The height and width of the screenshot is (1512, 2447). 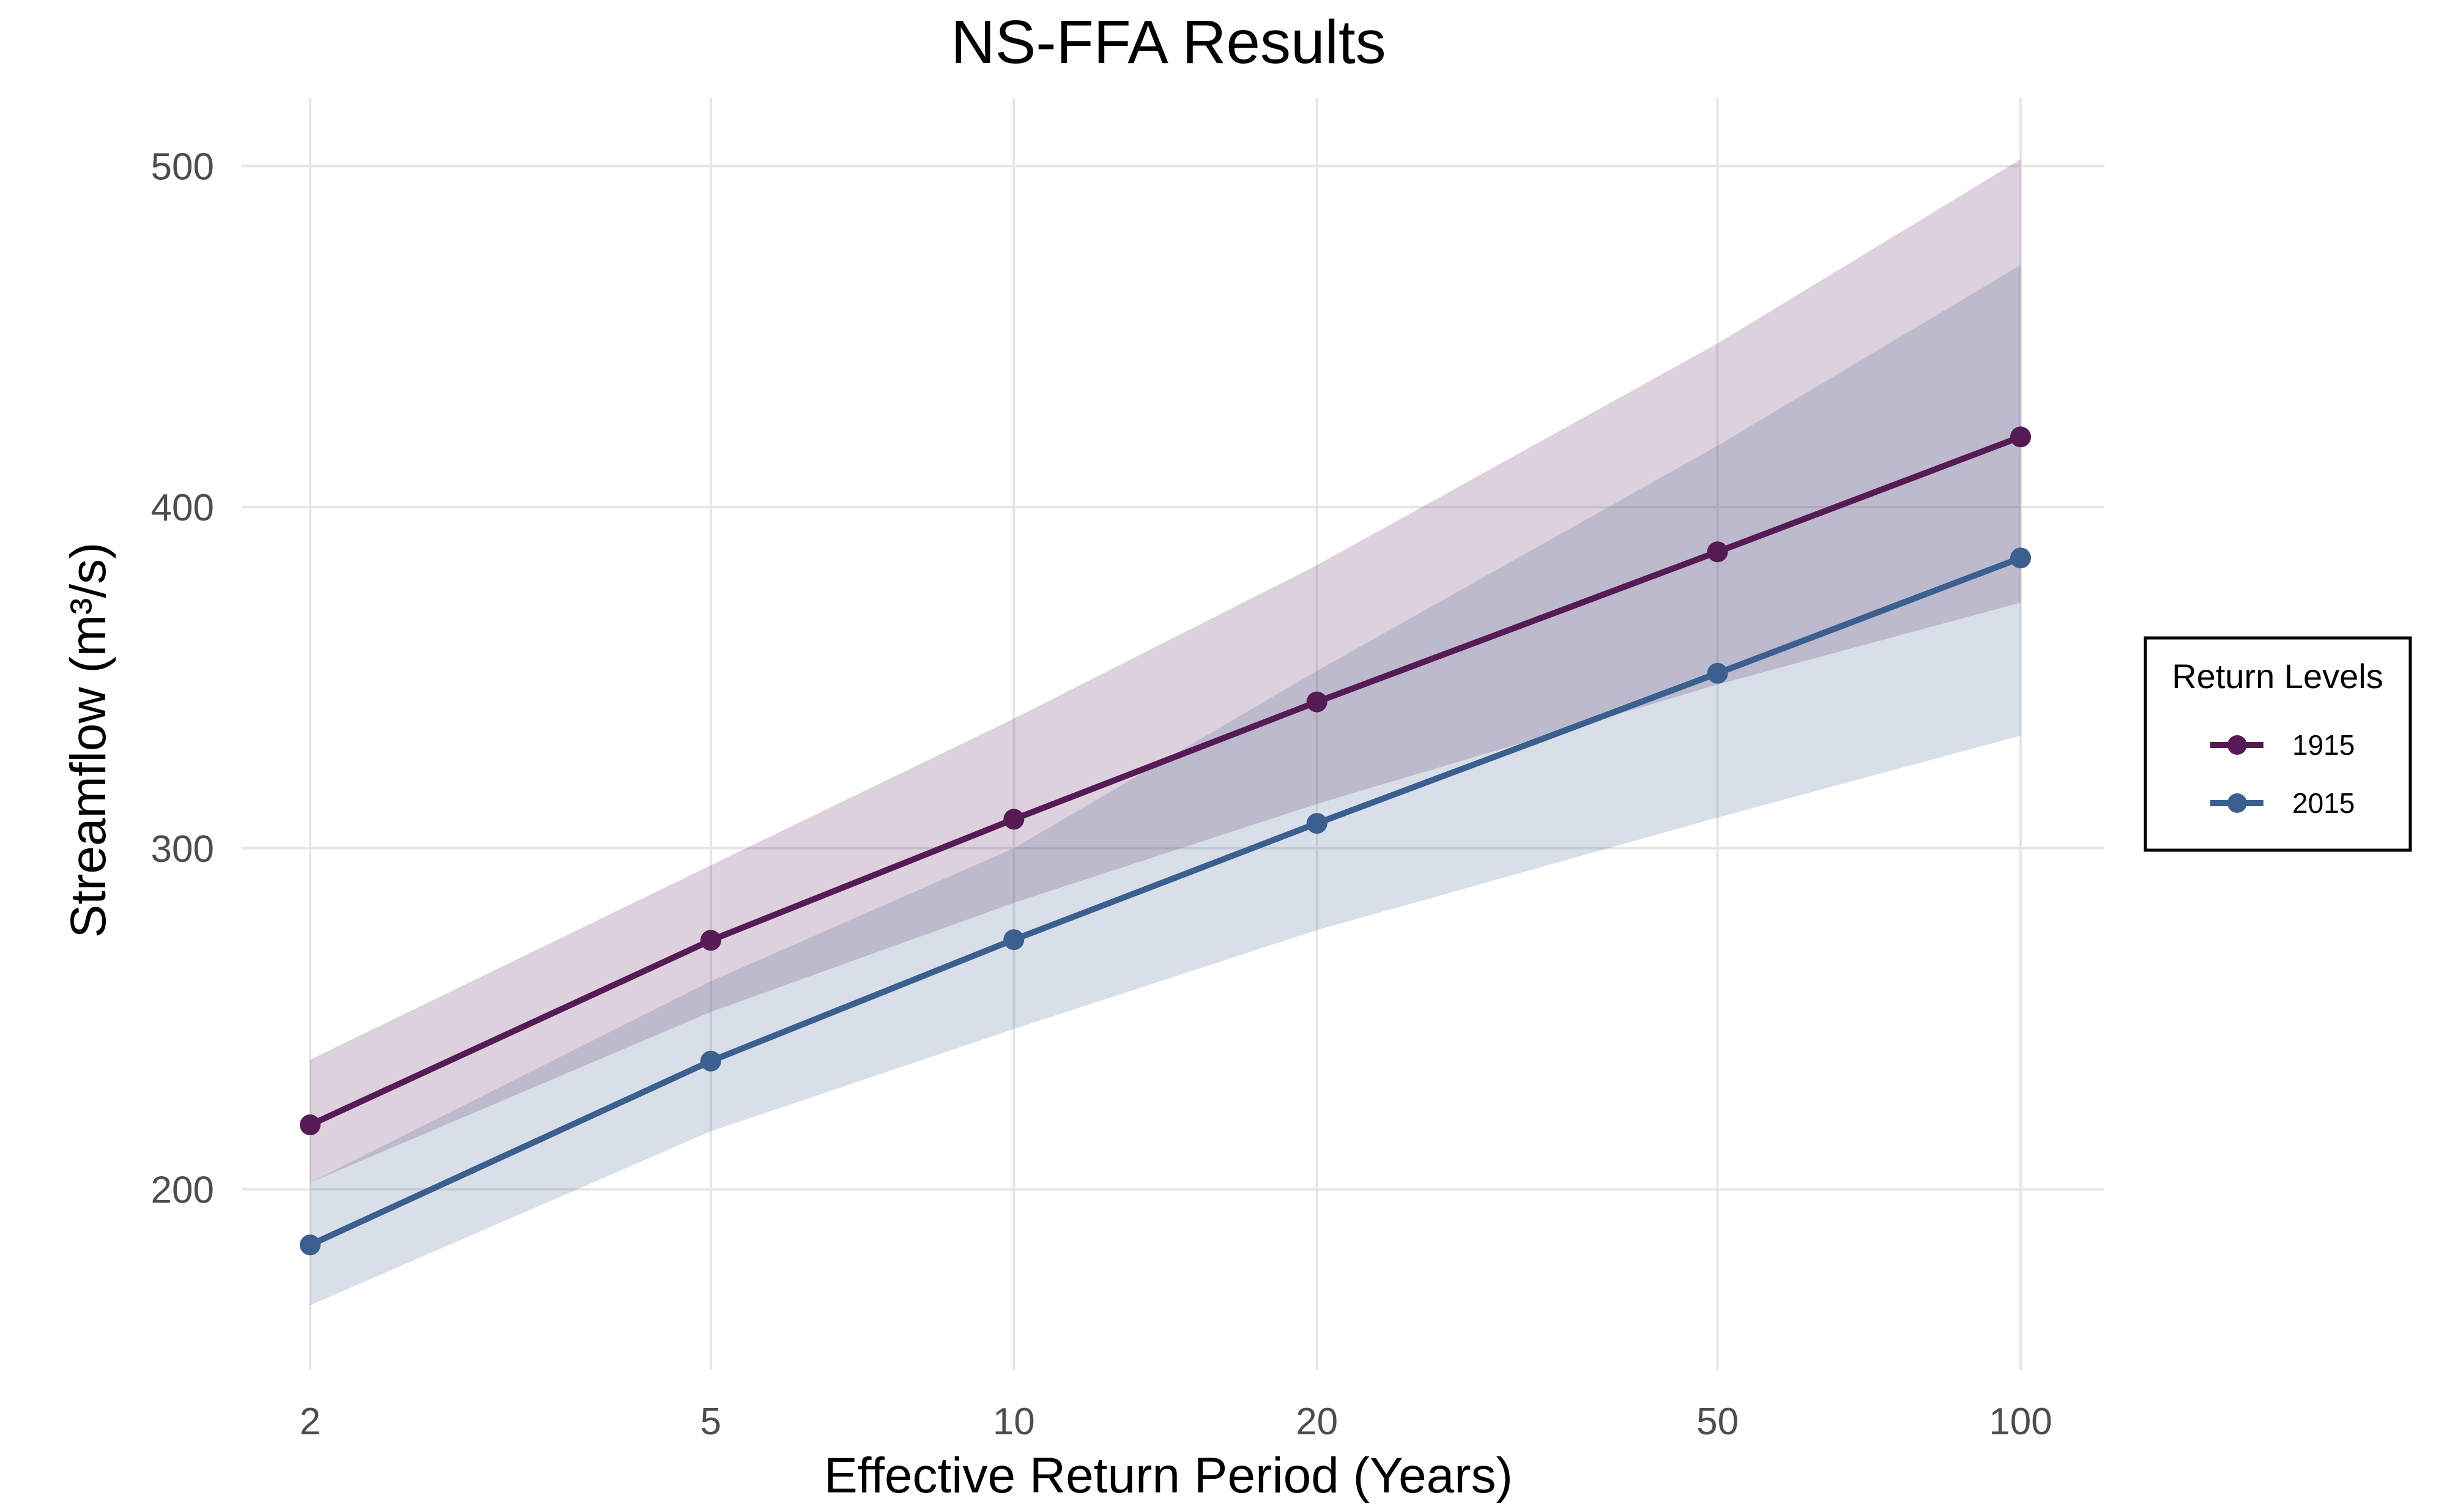 What do you see at coordinates (183, 849) in the screenshot?
I see `y-tick-label: 300` at bounding box center [183, 849].